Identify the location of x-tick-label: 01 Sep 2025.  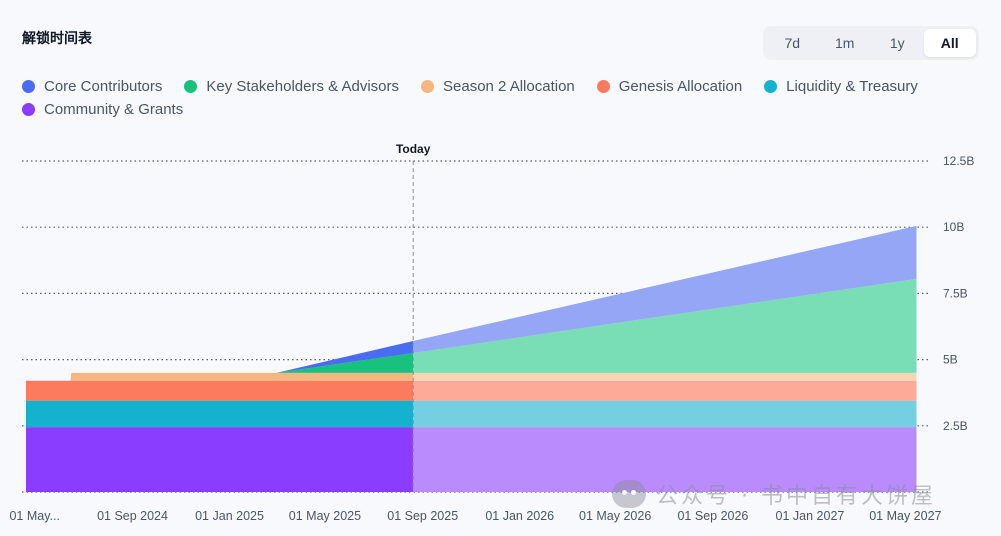
(422, 516).